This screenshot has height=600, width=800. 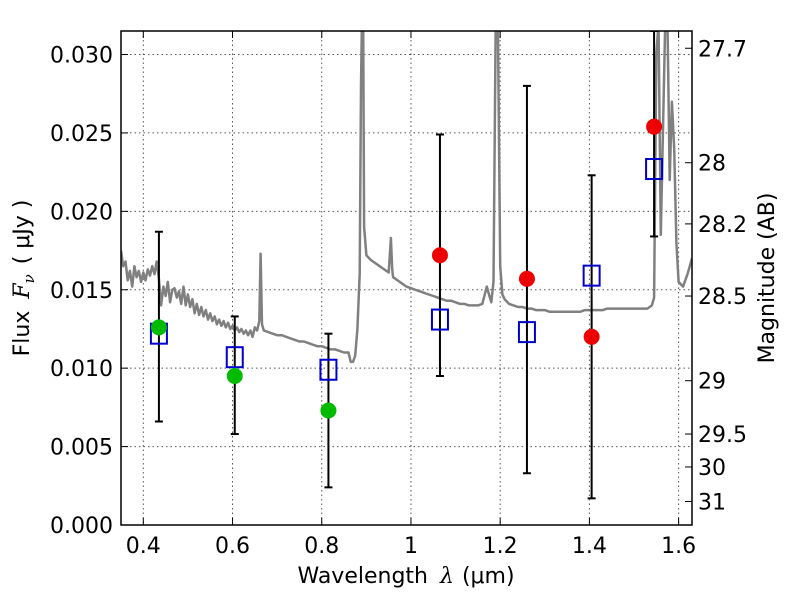 What do you see at coordinates (81, 291) in the screenshot?
I see `y-tick-label: 0.015` at bounding box center [81, 291].